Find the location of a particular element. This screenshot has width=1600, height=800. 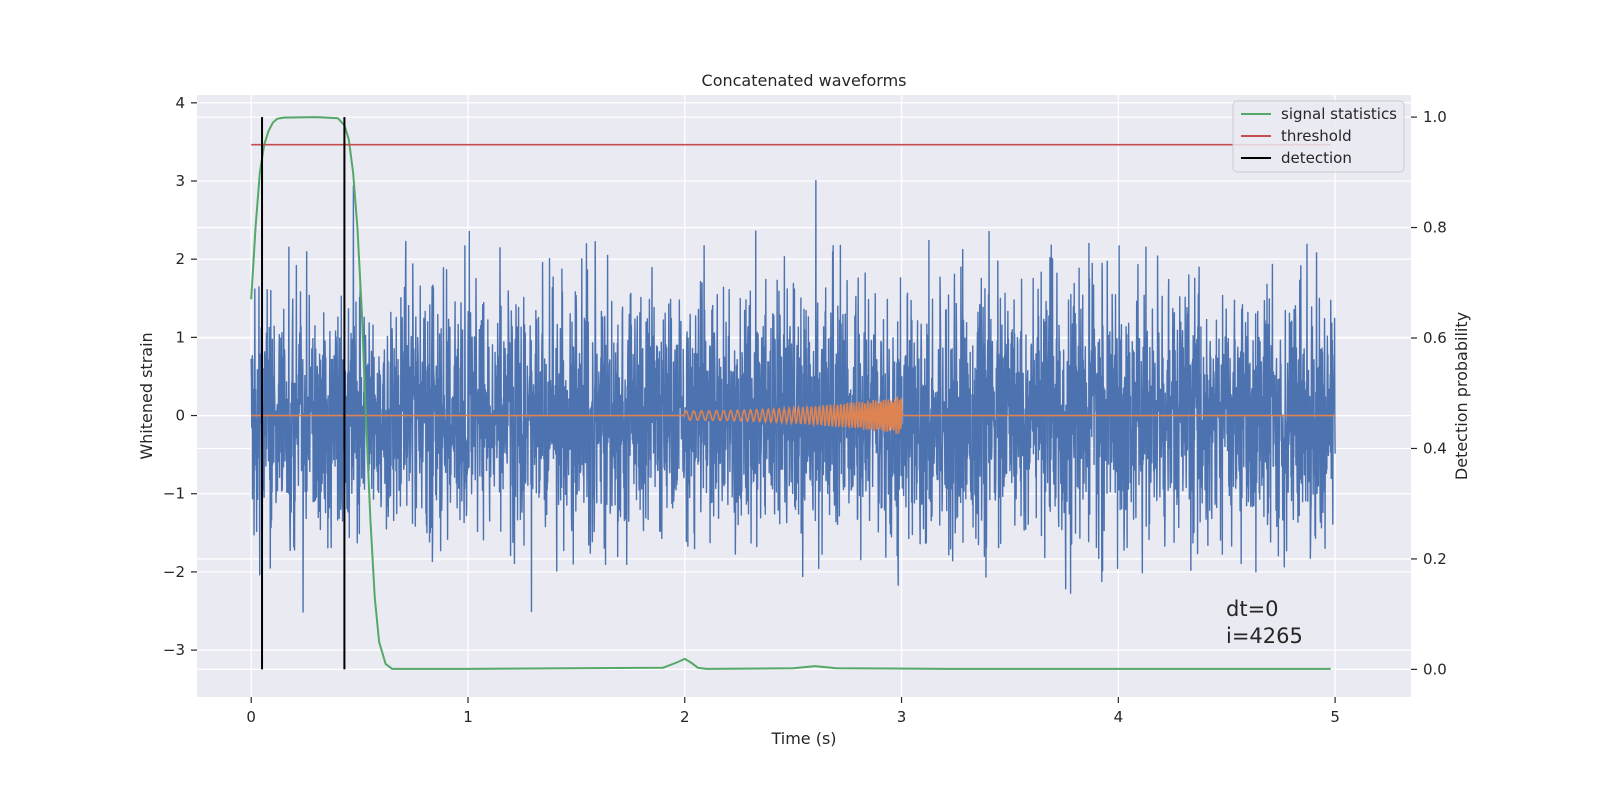

y2-tick-label: 0.6 is located at coordinates (1435, 338).